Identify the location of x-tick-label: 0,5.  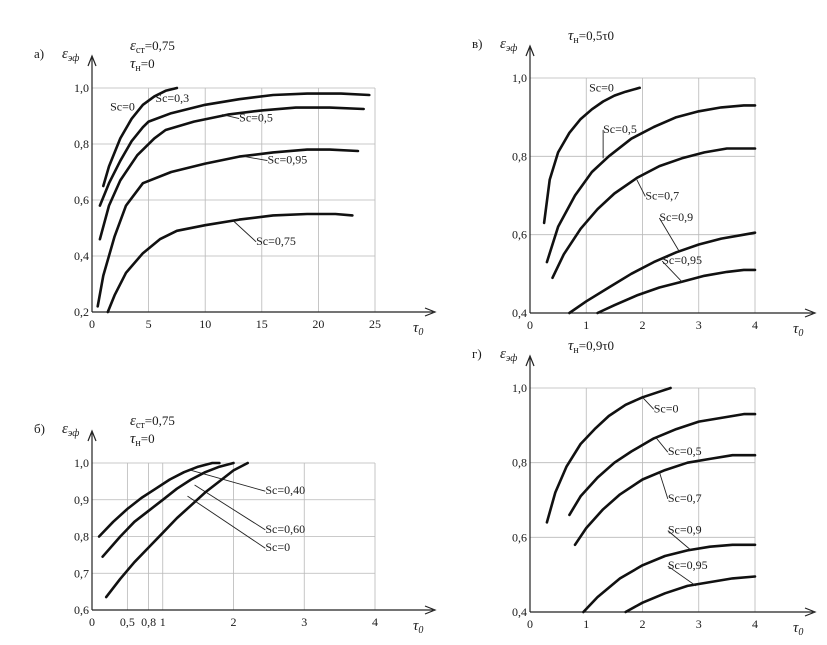
(127, 622).